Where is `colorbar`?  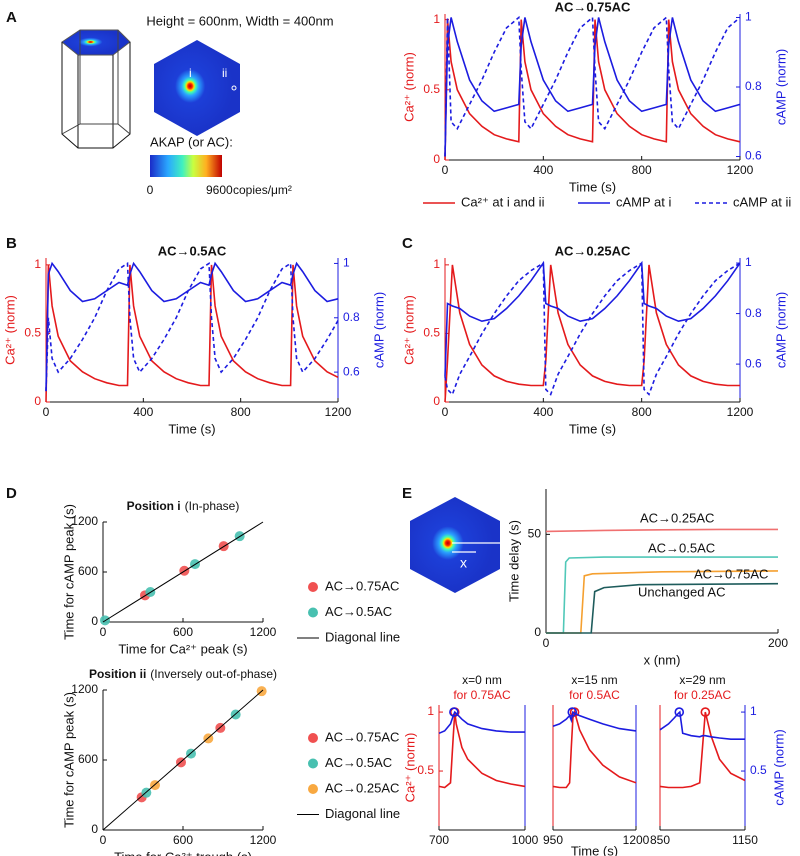
colorbar is located at coordinates (186, 166).